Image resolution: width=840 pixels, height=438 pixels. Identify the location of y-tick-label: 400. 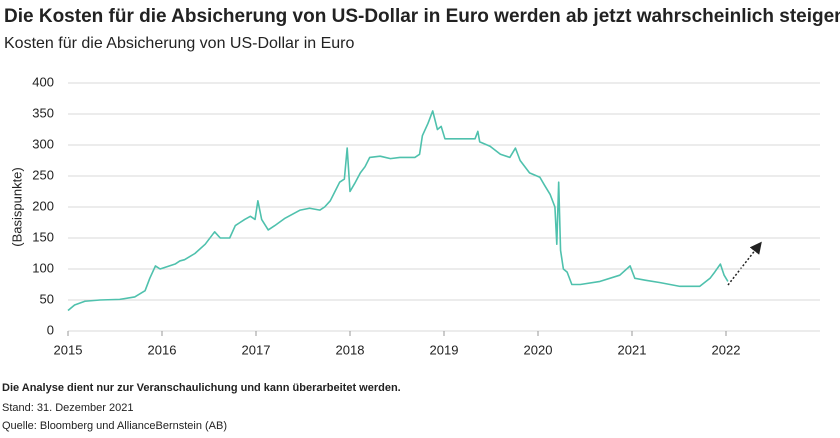
(43, 81).